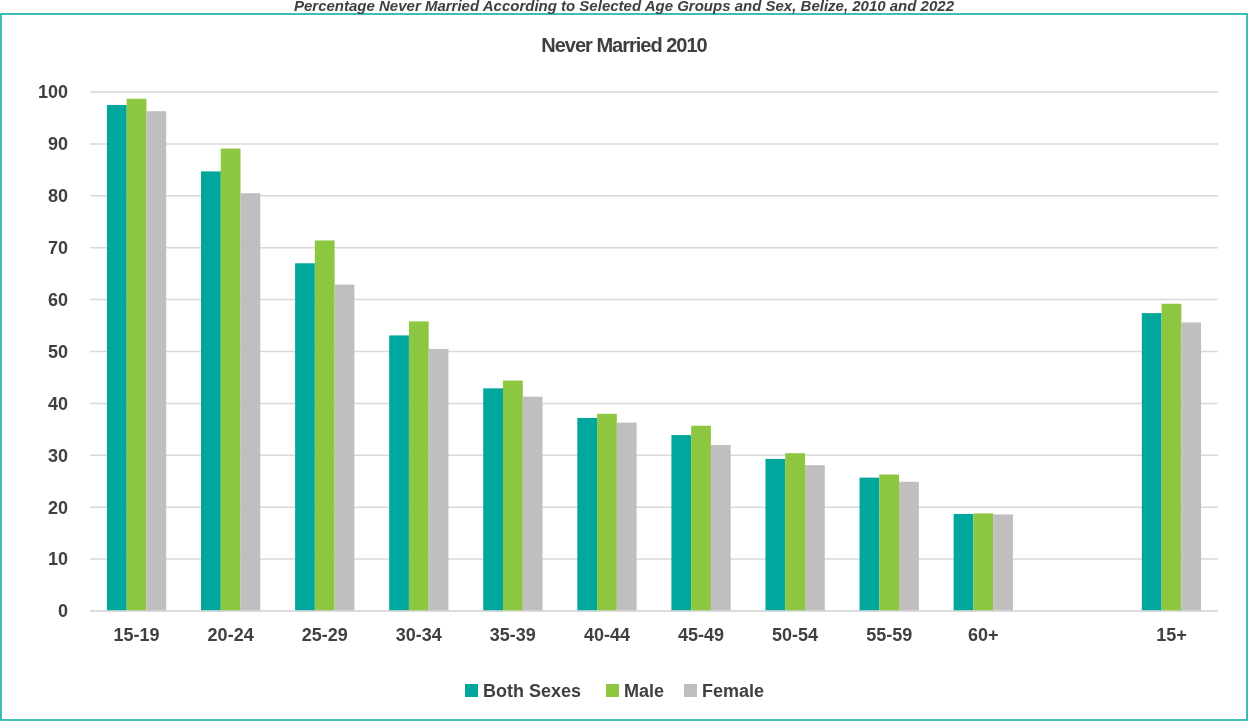 Image resolution: width=1248 pixels, height=721 pixels. What do you see at coordinates (418, 635) in the screenshot?
I see `x-tick-label: 30-34` at bounding box center [418, 635].